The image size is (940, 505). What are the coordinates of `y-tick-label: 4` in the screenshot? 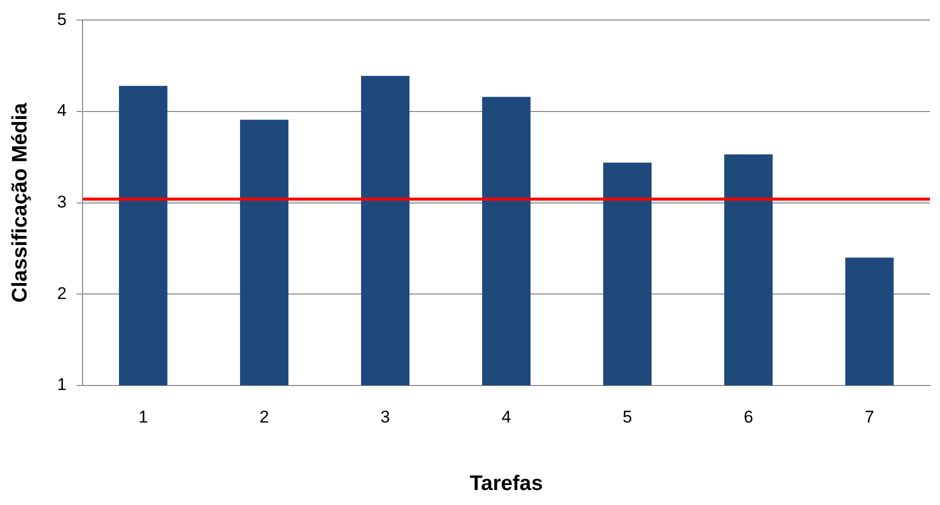 It's located at (62, 110).